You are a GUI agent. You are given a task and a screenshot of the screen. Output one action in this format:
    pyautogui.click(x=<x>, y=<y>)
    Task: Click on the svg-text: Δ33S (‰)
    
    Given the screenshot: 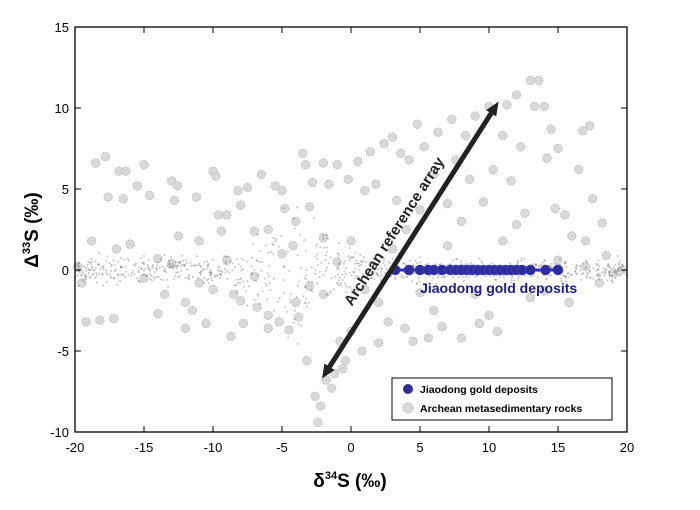 What is the action you would take?
    pyautogui.click(x=32, y=230)
    